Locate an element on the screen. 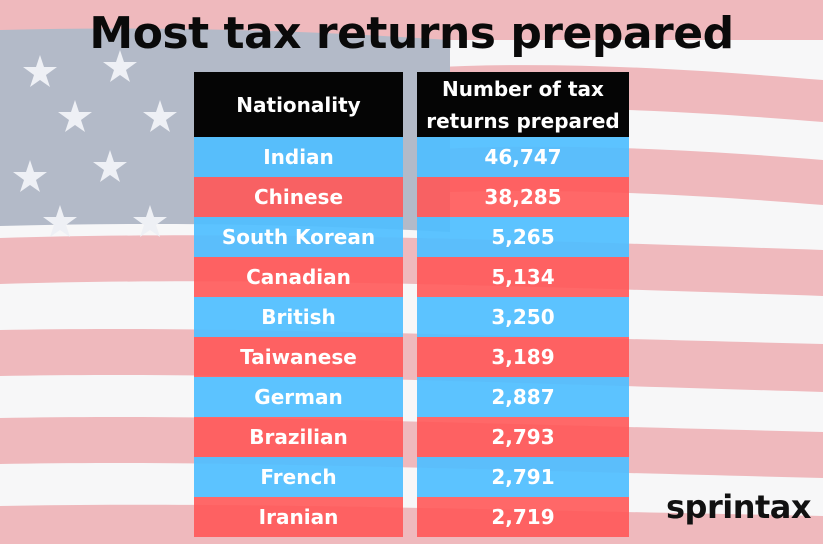 The height and width of the screenshot is (544, 823). table-row: Brazilian 2,793 is located at coordinates (411, 437).